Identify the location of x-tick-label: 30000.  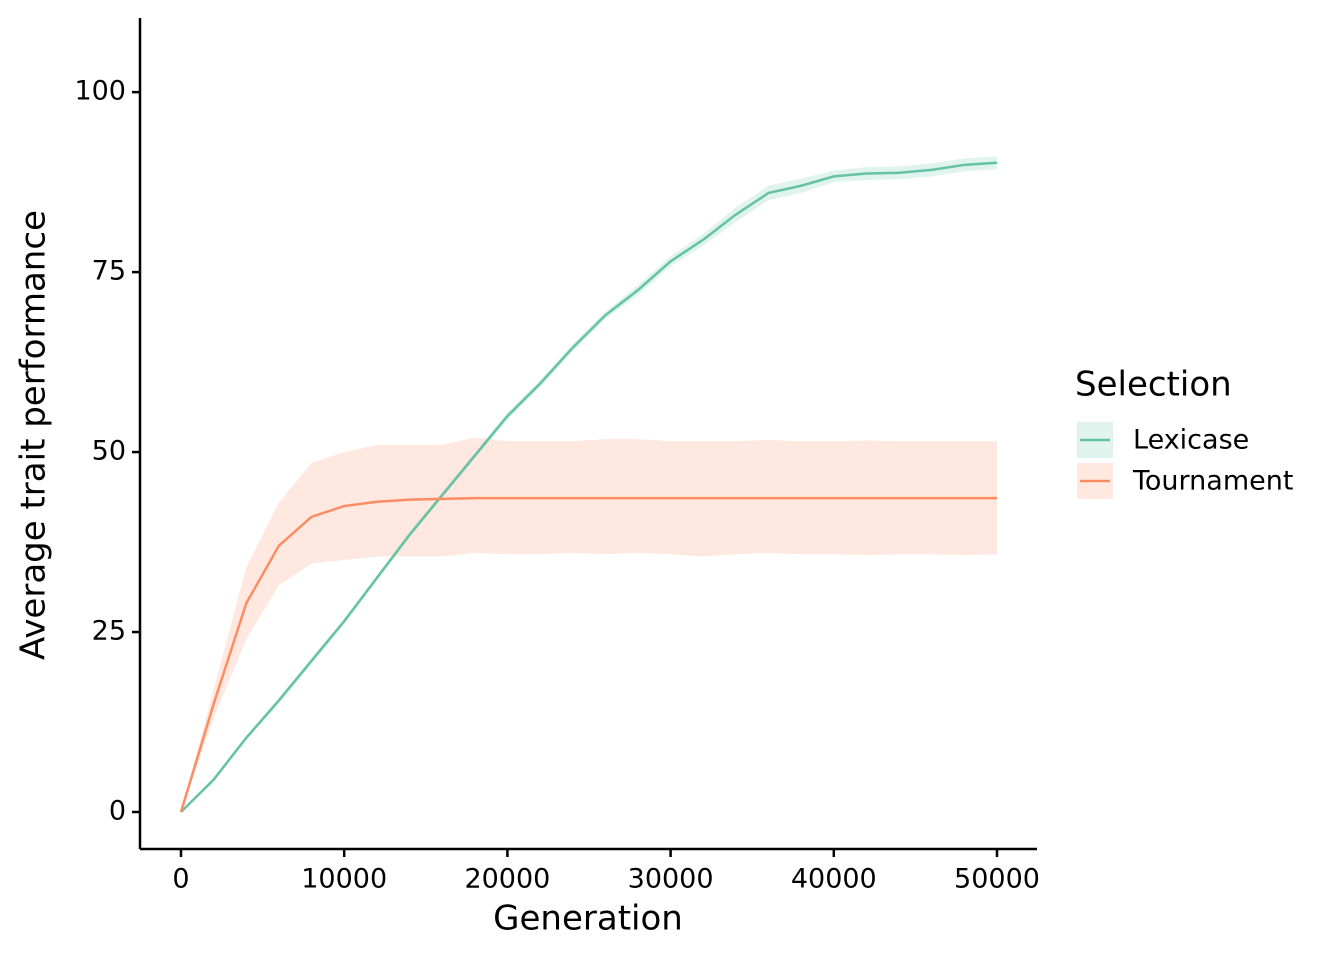
(671, 879).